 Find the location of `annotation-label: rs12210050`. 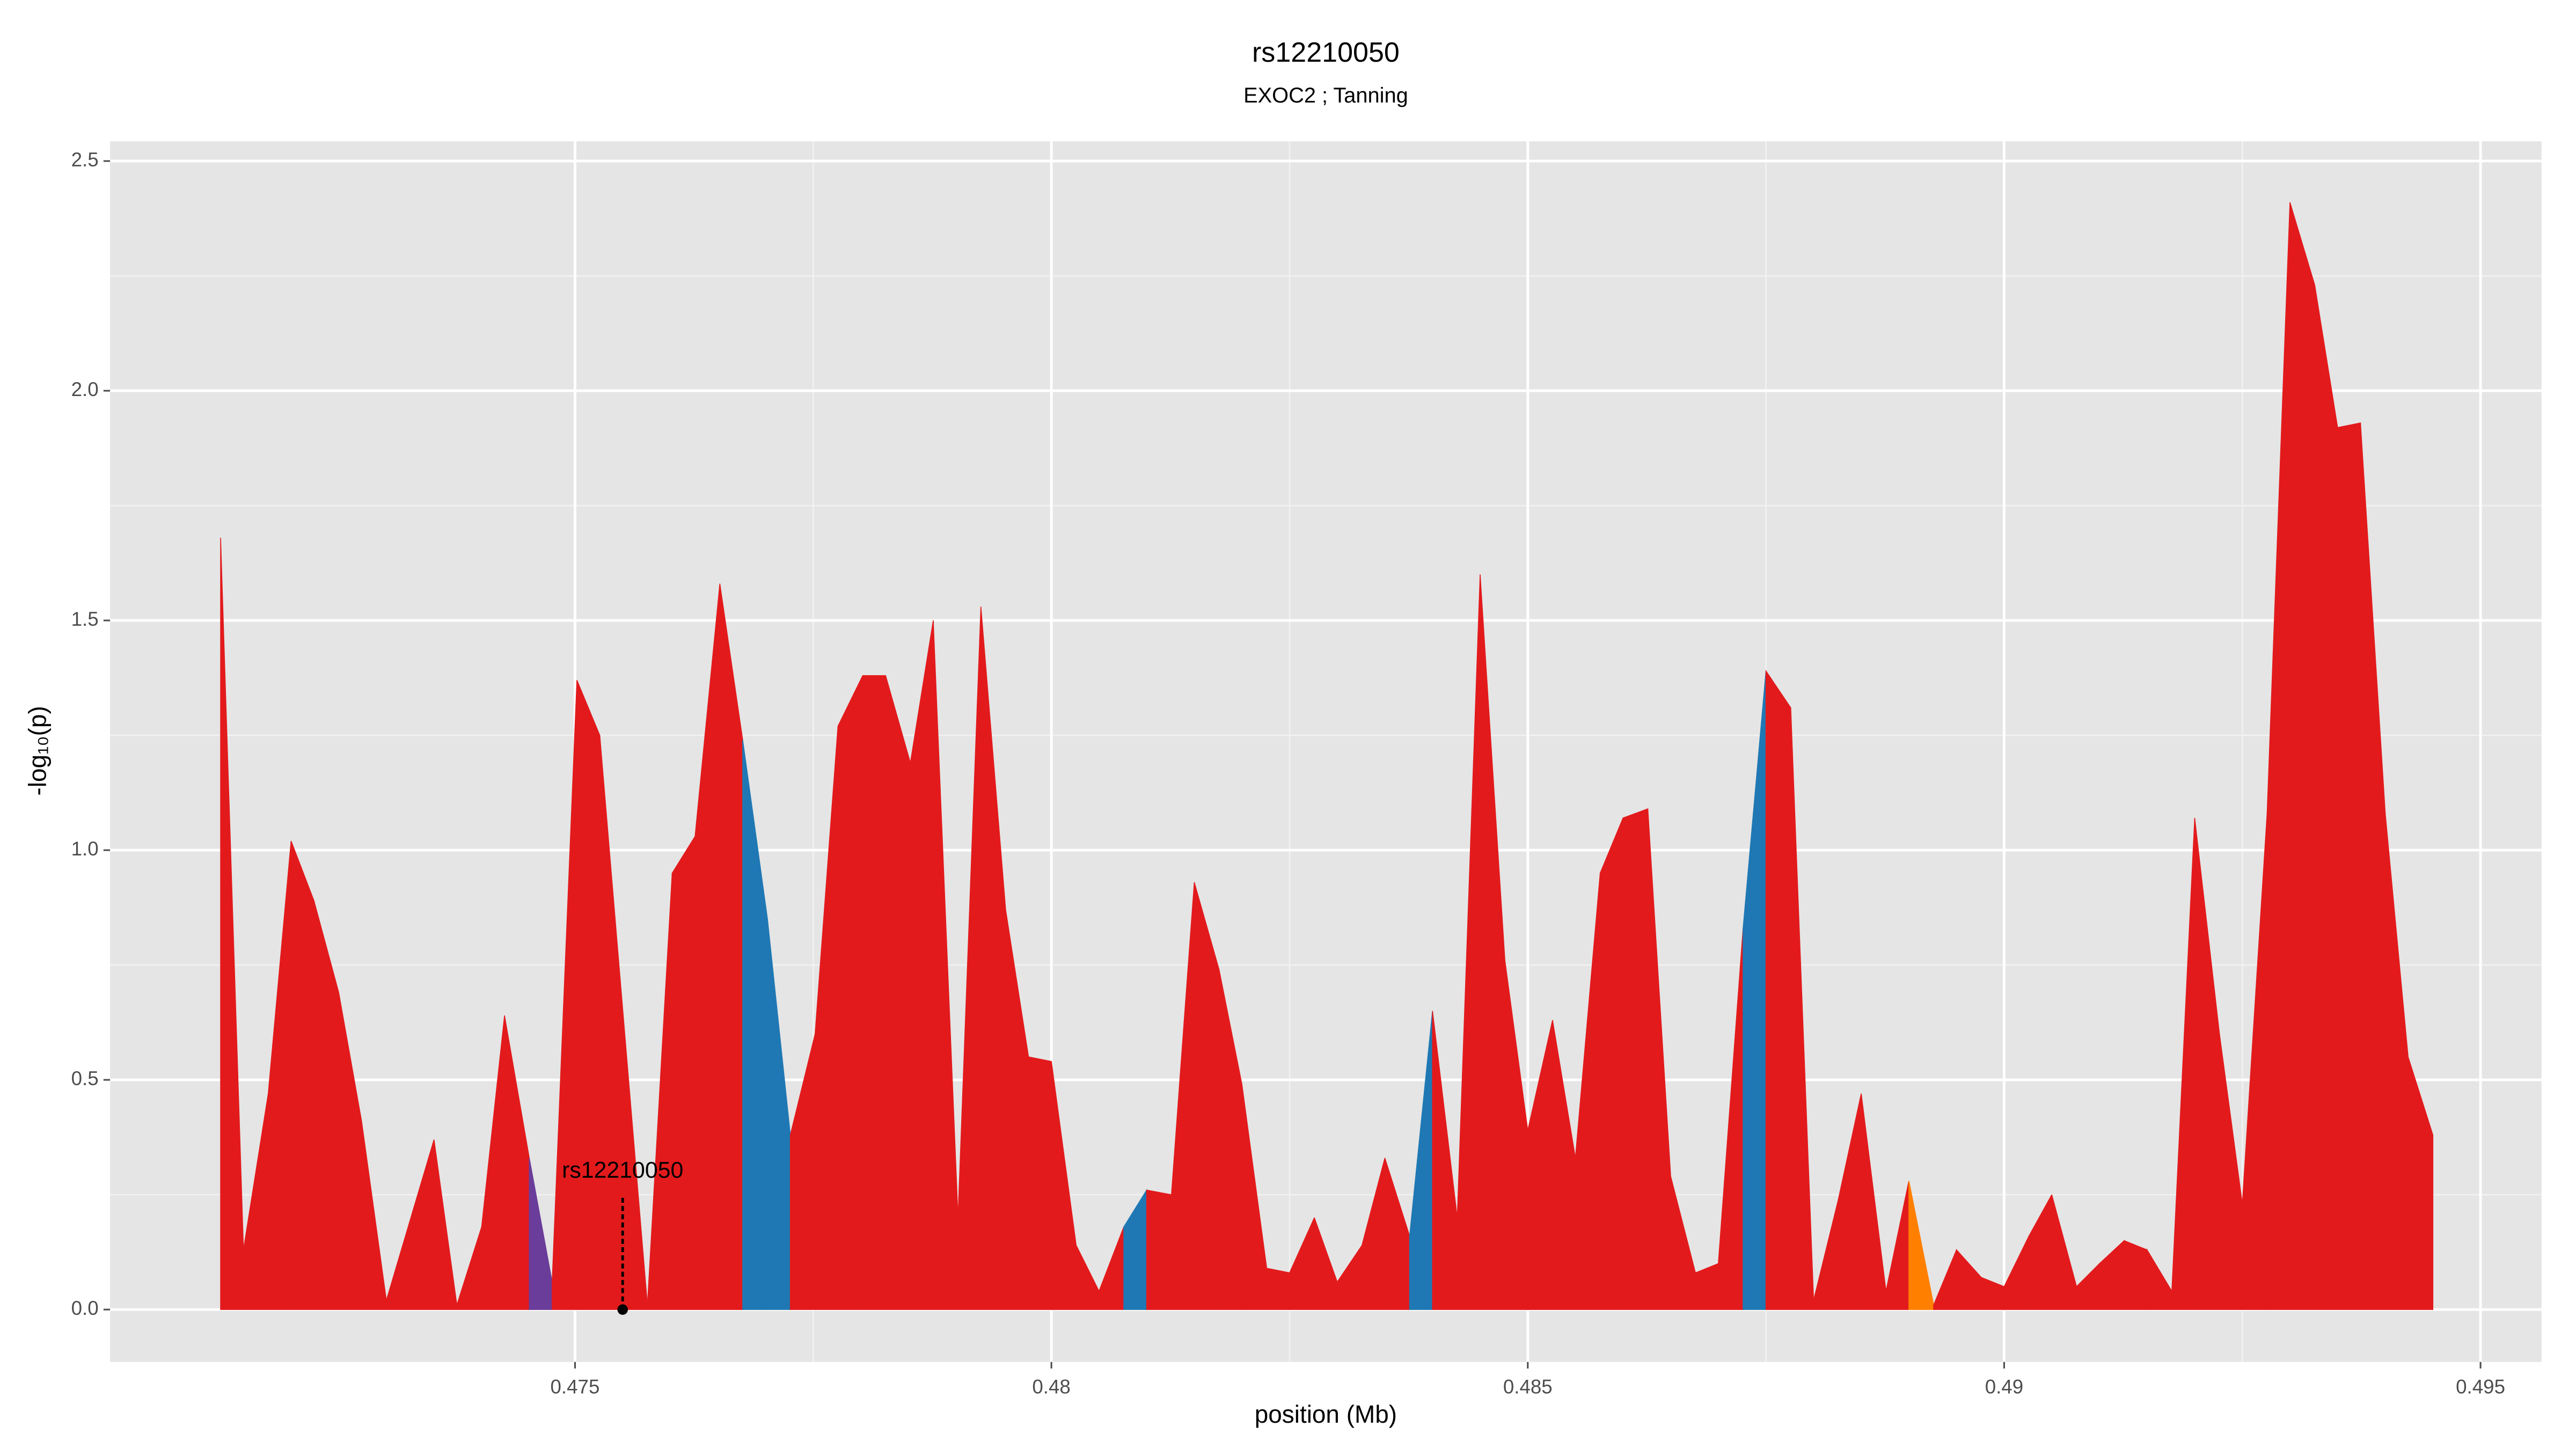

annotation-label: rs12210050 is located at coordinates (622, 1170).